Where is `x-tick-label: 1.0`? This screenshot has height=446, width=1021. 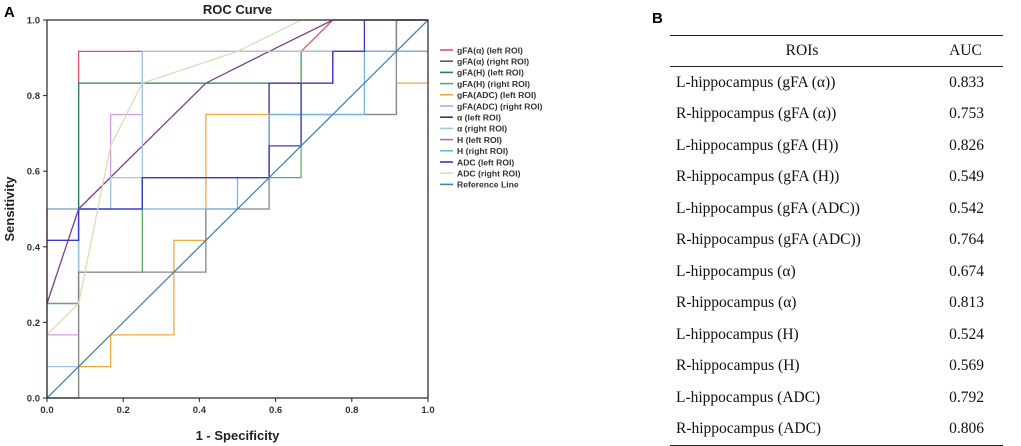 x-tick-label: 1.0 is located at coordinates (427, 410).